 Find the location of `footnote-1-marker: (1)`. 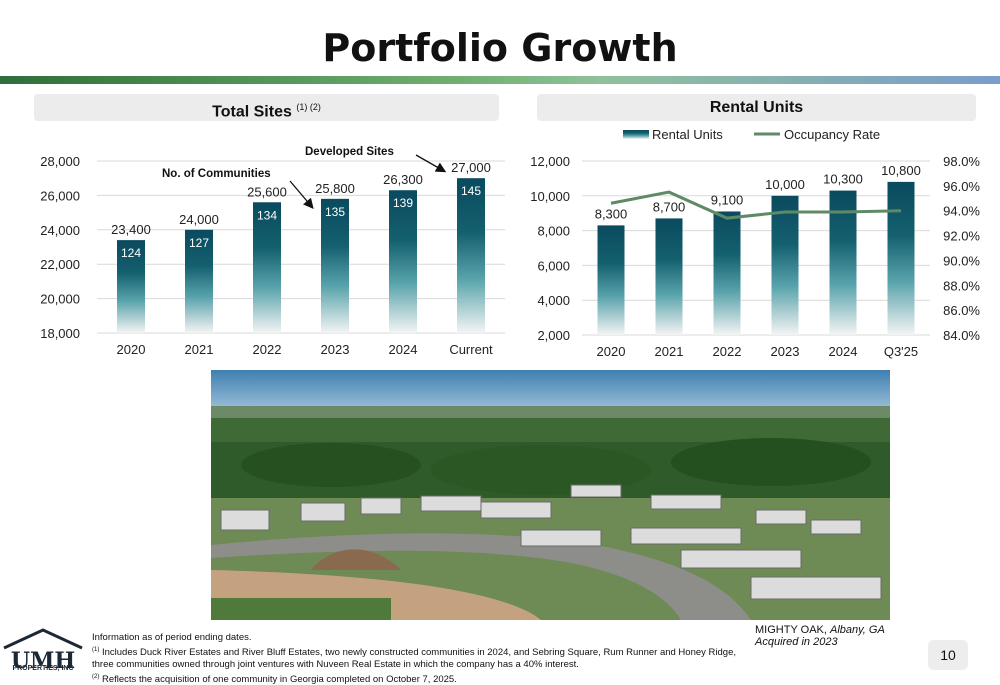

footnote-1-marker: (1) is located at coordinates (96, 650).